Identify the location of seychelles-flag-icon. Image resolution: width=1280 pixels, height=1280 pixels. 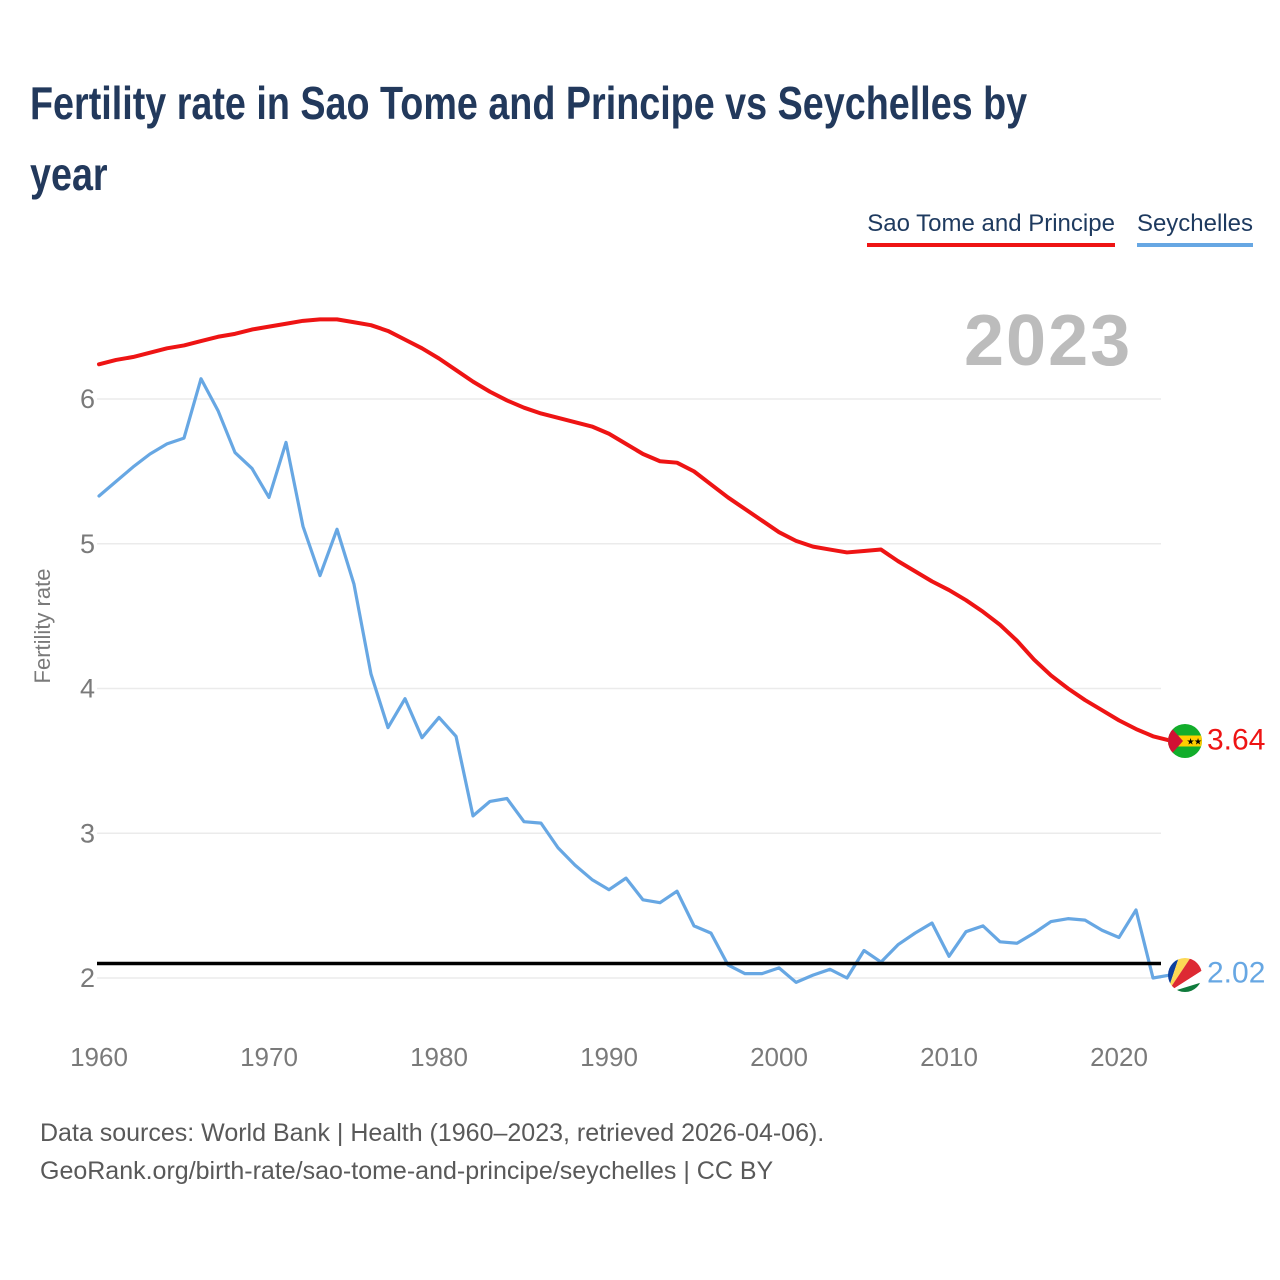
(1185, 975).